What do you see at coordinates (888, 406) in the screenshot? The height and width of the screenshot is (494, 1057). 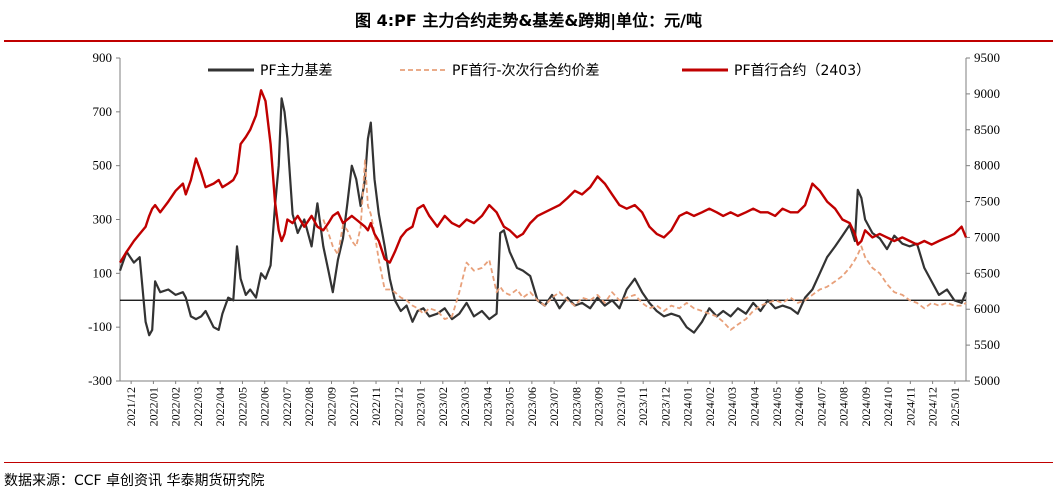 I see `x-tick-label: 2024/10` at bounding box center [888, 406].